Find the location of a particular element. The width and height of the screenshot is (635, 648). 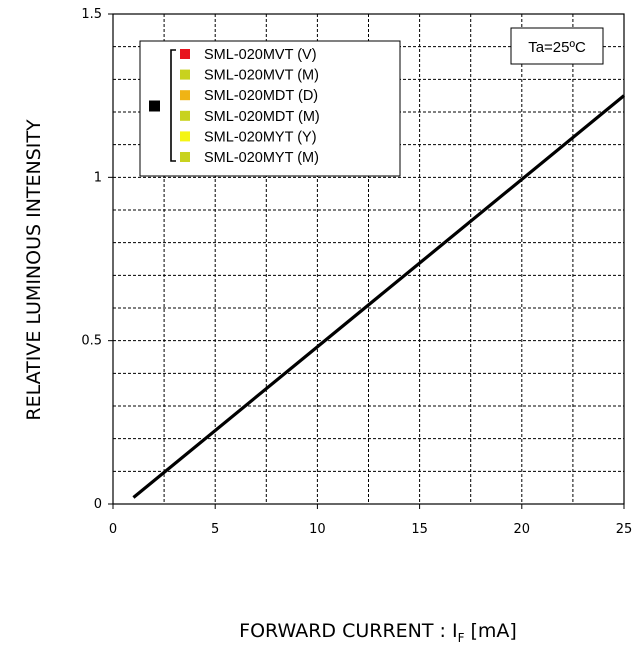

annotation-box: Ta=25ºC is located at coordinates (557, 46).